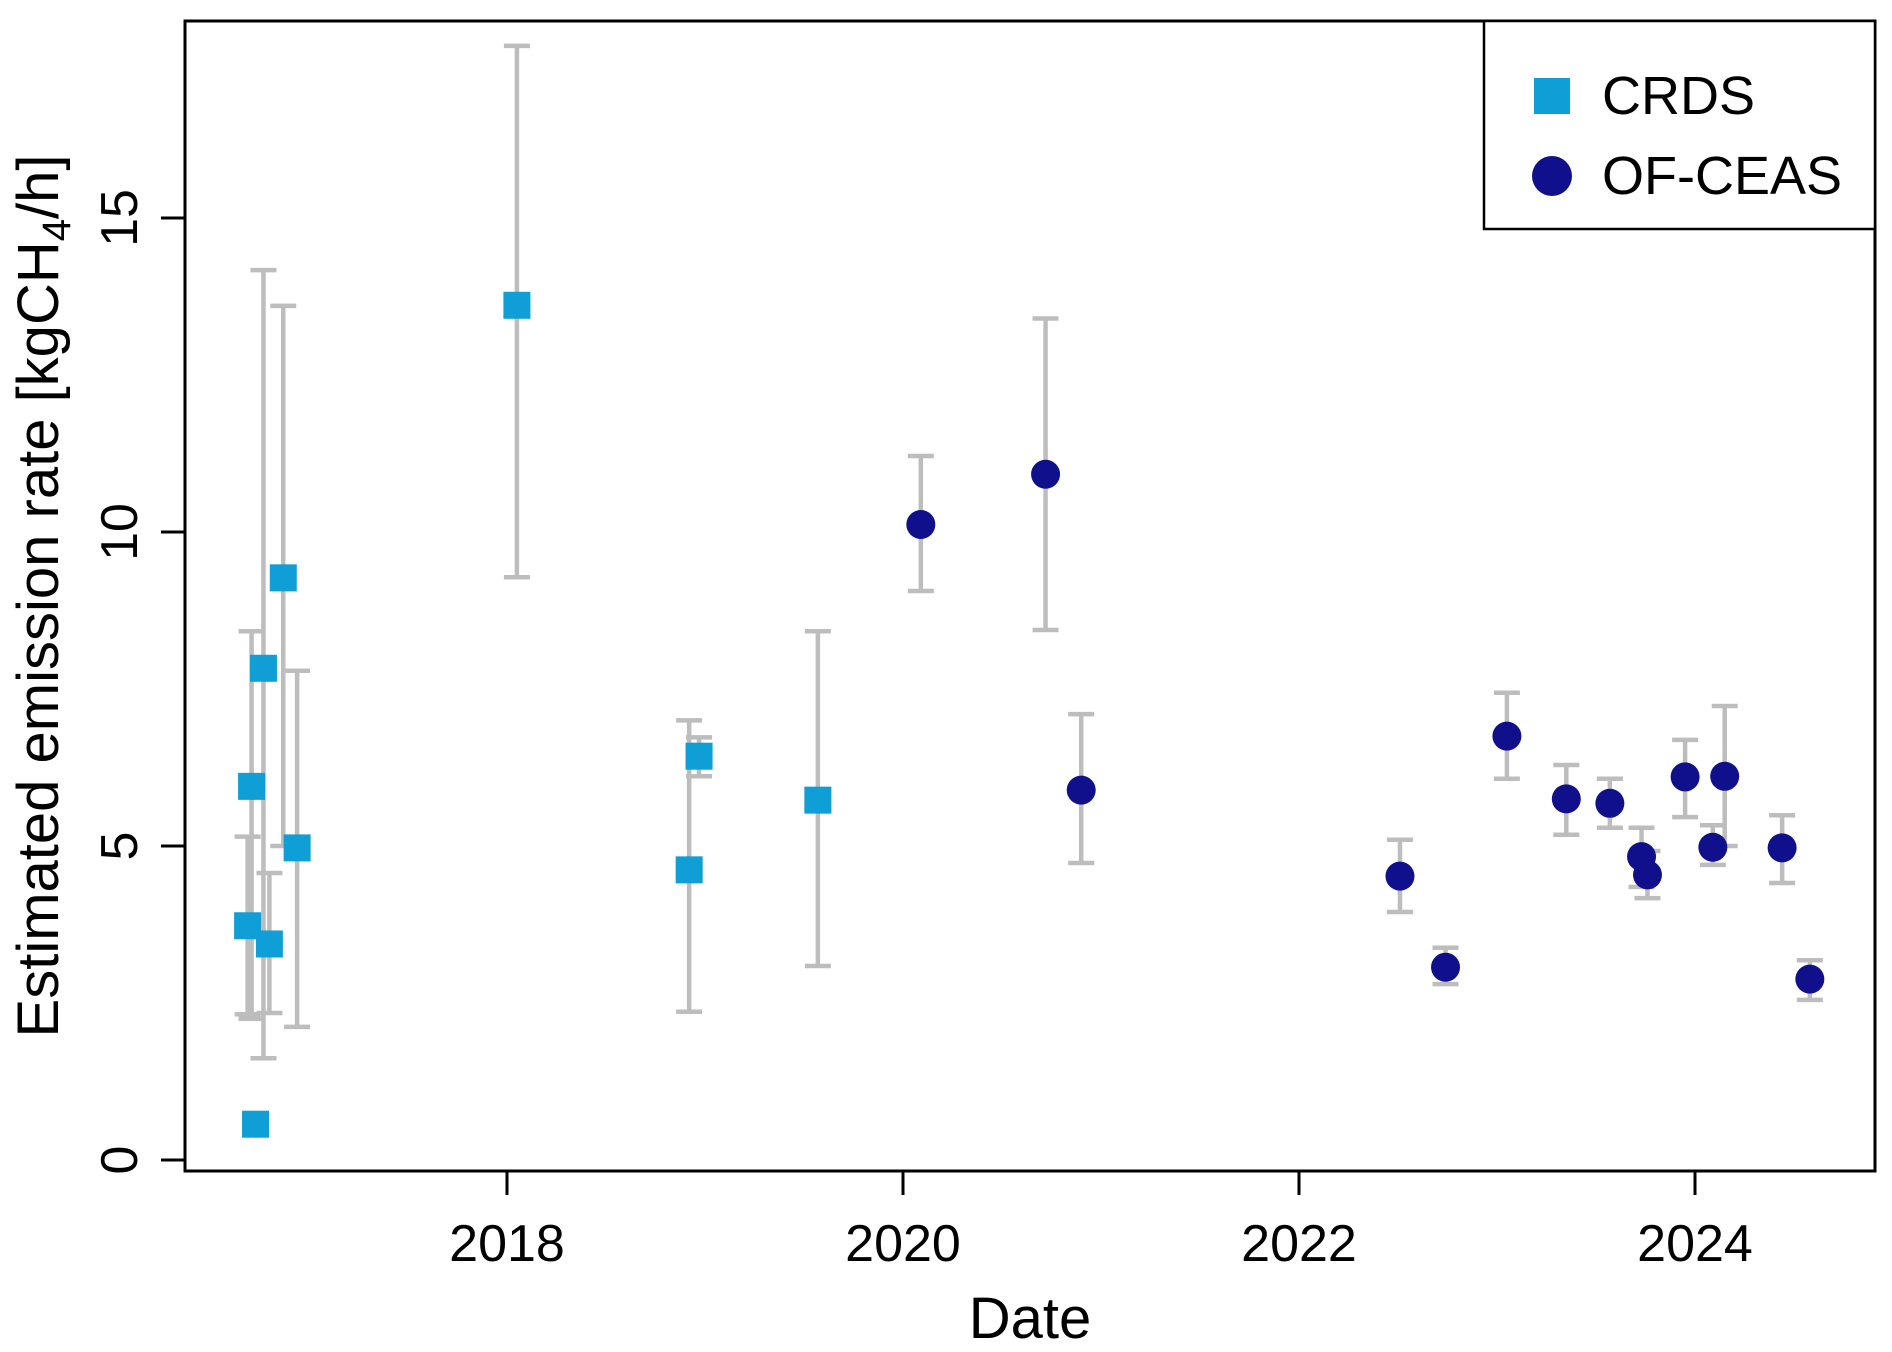 This screenshot has width=1892, height=1352. Describe the element at coordinates (1299, 1244) in the screenshot. I see `x-axis-tick-label: 2022` at that location.